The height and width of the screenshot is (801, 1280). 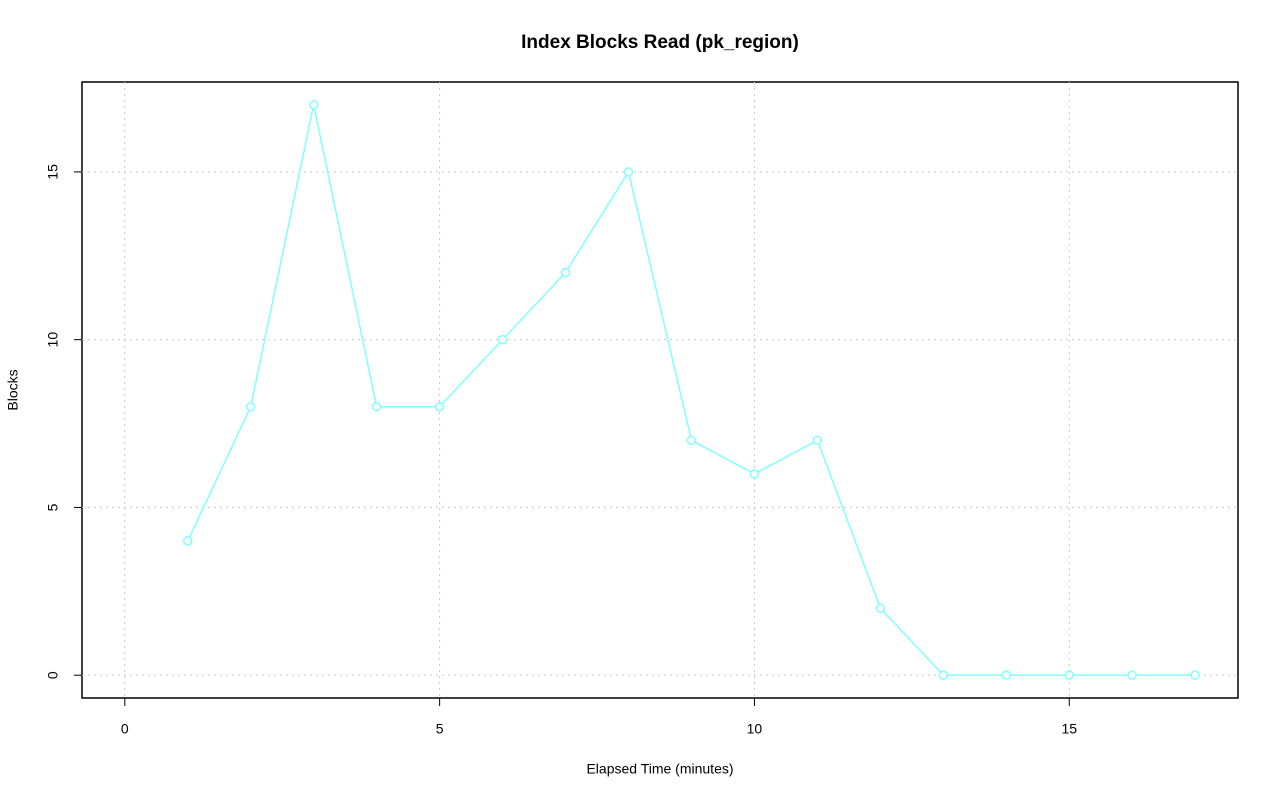 I want to click on x-axis-label: Elapsed Time (minutes), so click(x=659, y=769).